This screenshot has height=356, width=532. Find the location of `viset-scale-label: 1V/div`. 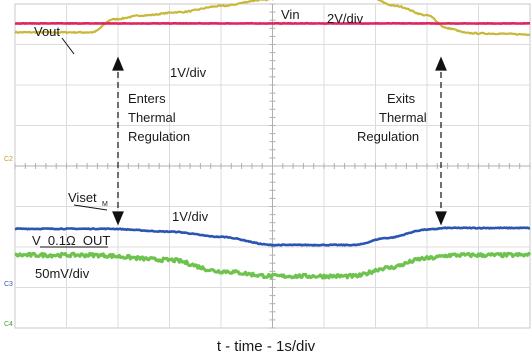

viset-scale-label: 1V/div is located at coordinates (190, 216).